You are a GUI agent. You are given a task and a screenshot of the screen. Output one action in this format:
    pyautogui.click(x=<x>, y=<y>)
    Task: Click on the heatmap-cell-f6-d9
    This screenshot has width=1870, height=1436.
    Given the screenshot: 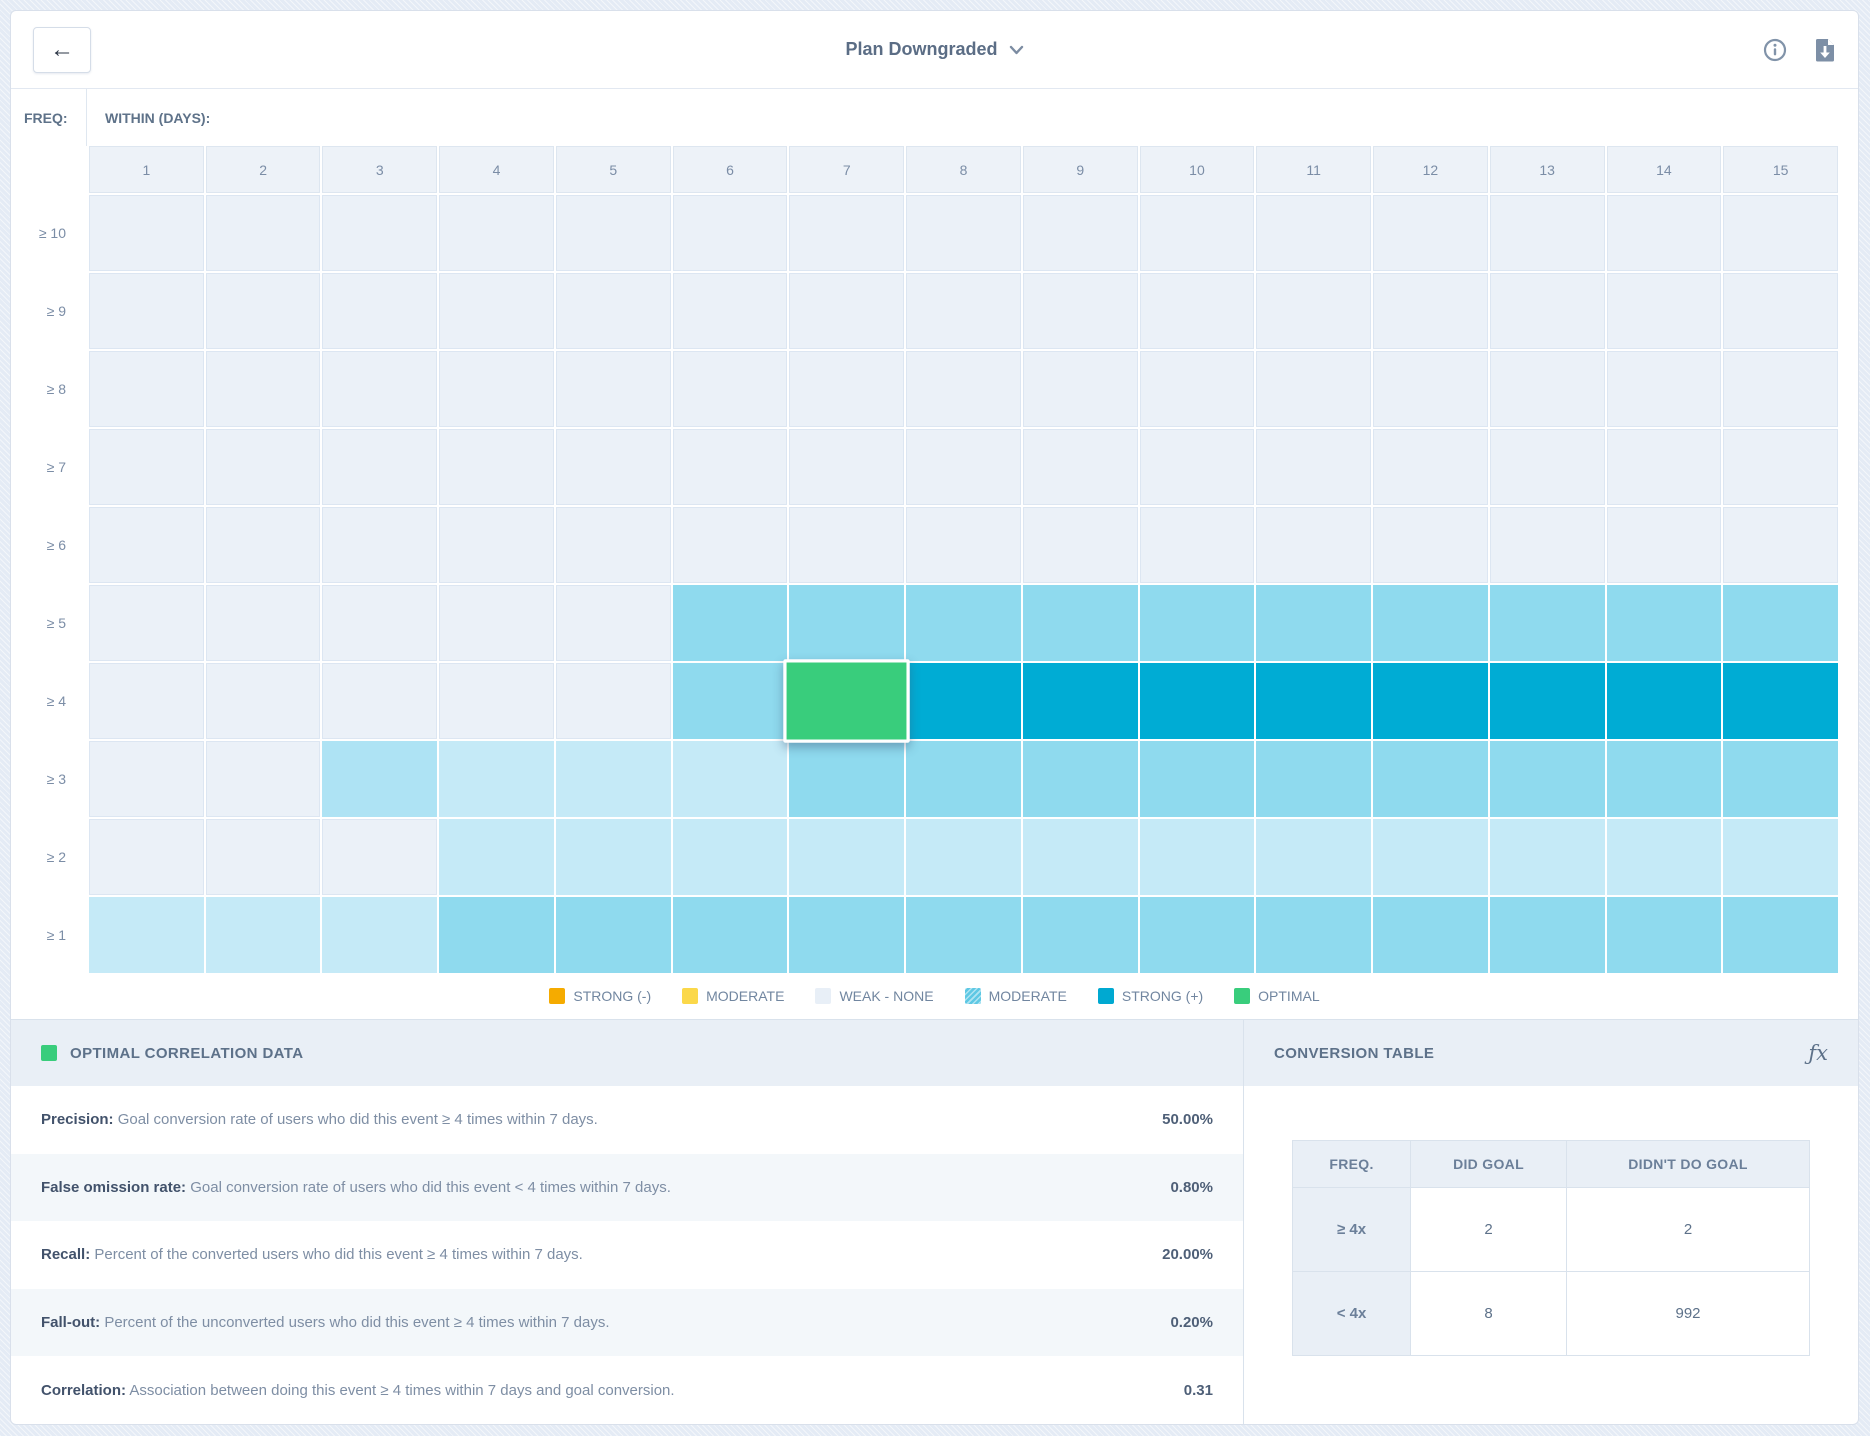 What is the action you would take?
    pyautogui.click(x=1080, y=545)
    